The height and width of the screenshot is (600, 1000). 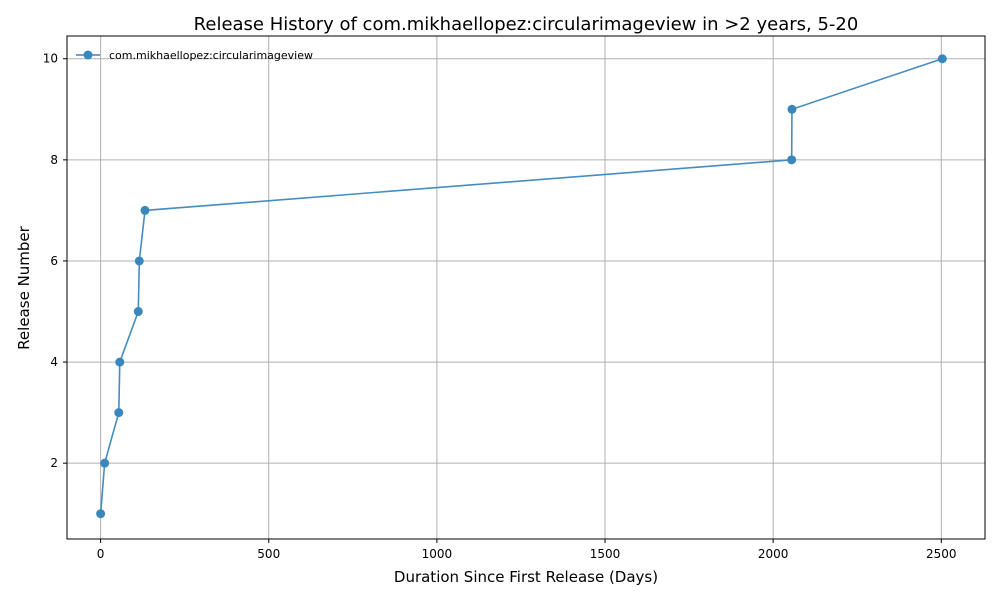 What do you see at coordinates (527, 550) in the screenshot?
I see `x-axis-ticks: 0 500 1000 1500 2000 2500` at bounding box center [527, 550].